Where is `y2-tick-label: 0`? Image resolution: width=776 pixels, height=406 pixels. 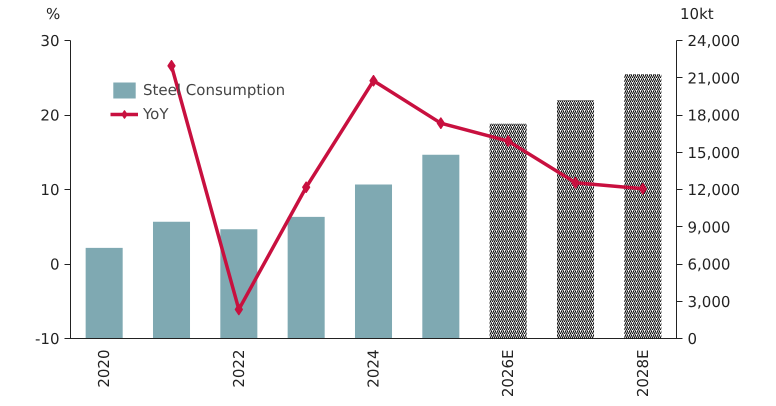 y2-tick-label: 0 is located at coordinates (693, 339).